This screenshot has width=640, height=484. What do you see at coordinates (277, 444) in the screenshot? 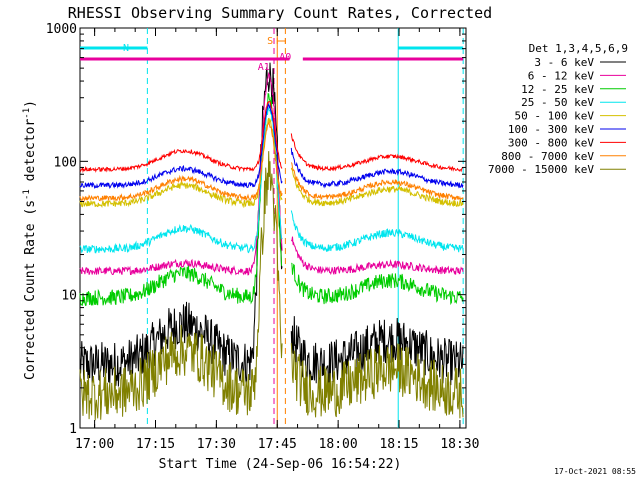
I see `x-tick-label-3: 17:45` at bounding box center [277, 444].